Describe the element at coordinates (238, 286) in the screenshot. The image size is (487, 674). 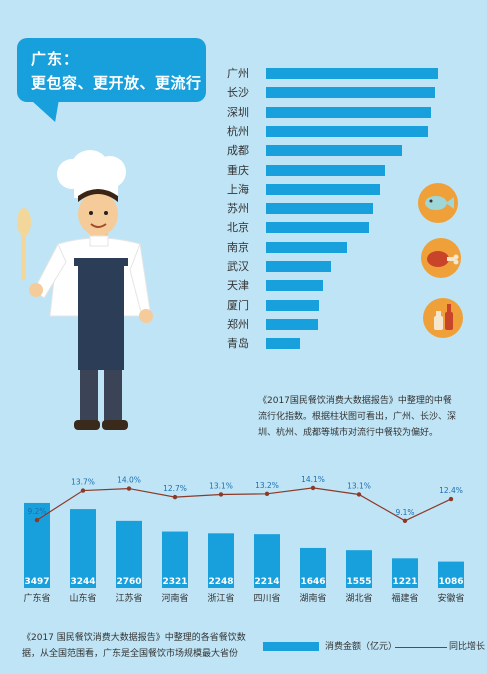
I see `city-label: 天津` at that location.